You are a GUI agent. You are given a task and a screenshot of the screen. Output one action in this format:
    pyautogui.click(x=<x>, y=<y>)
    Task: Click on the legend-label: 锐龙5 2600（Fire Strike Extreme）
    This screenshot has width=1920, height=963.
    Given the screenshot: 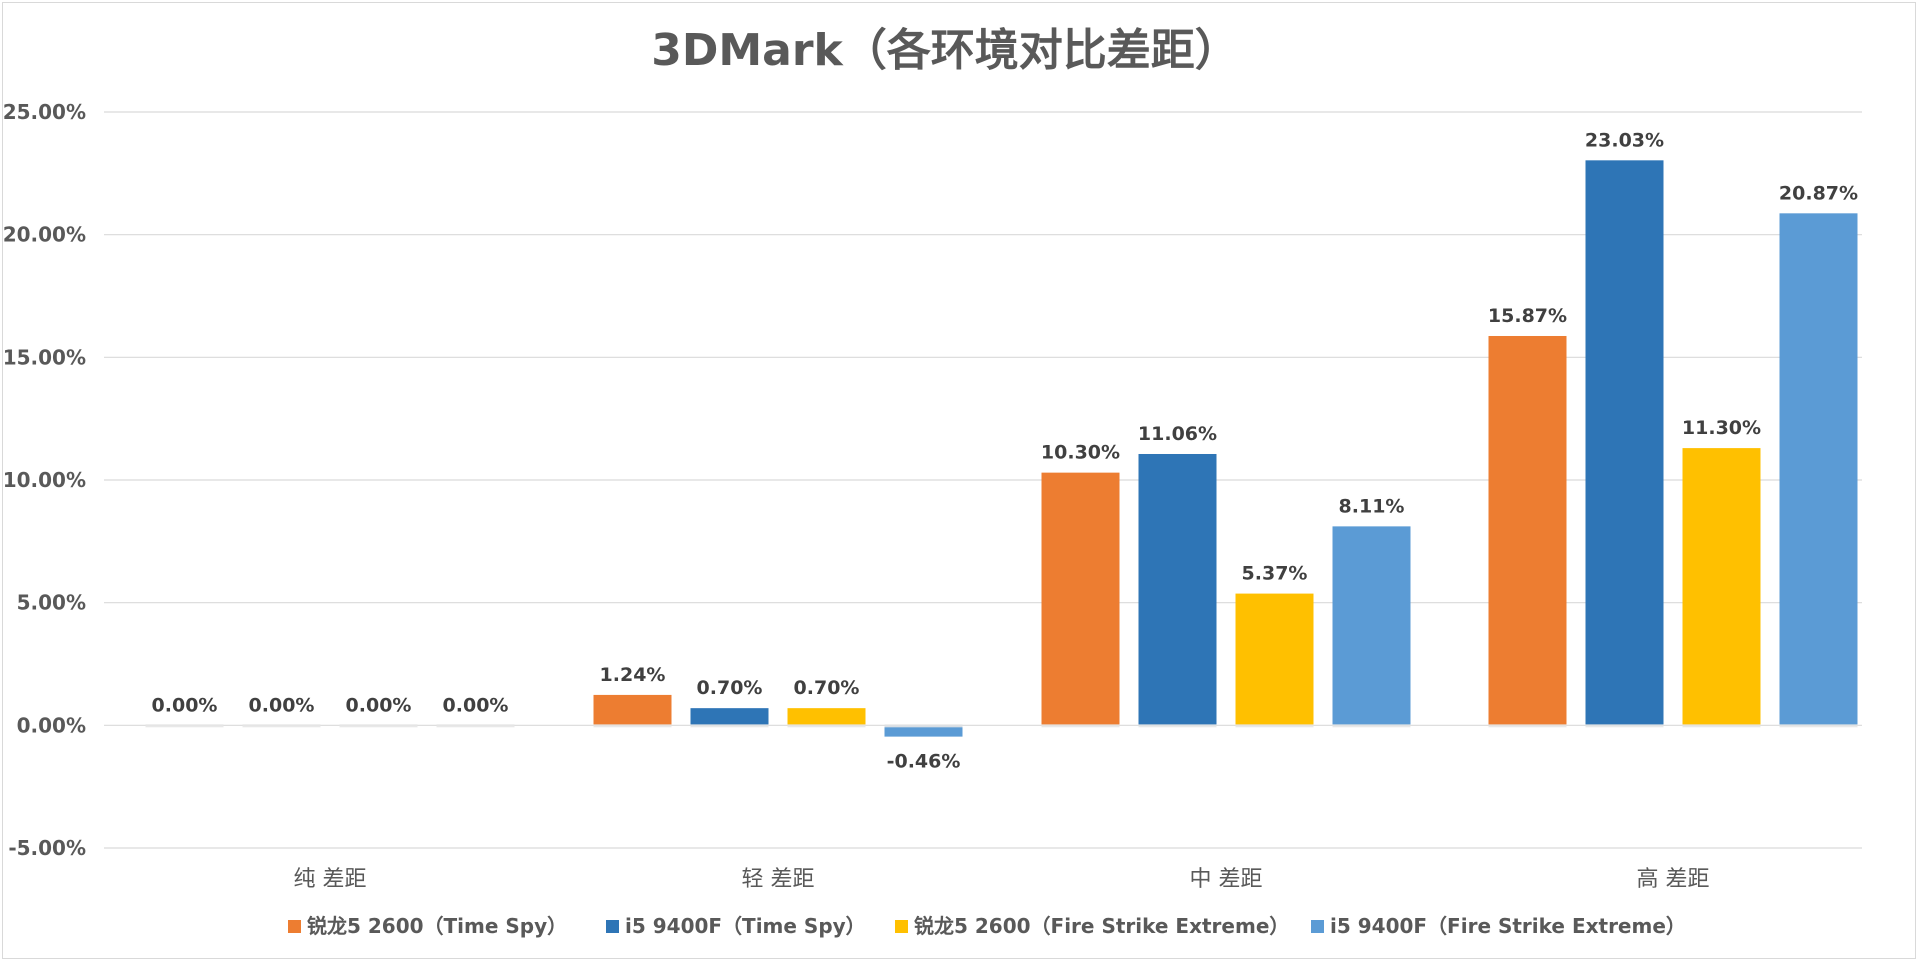 What is the action you would take?
    pyautogui.click(x=1101, y=926)
    